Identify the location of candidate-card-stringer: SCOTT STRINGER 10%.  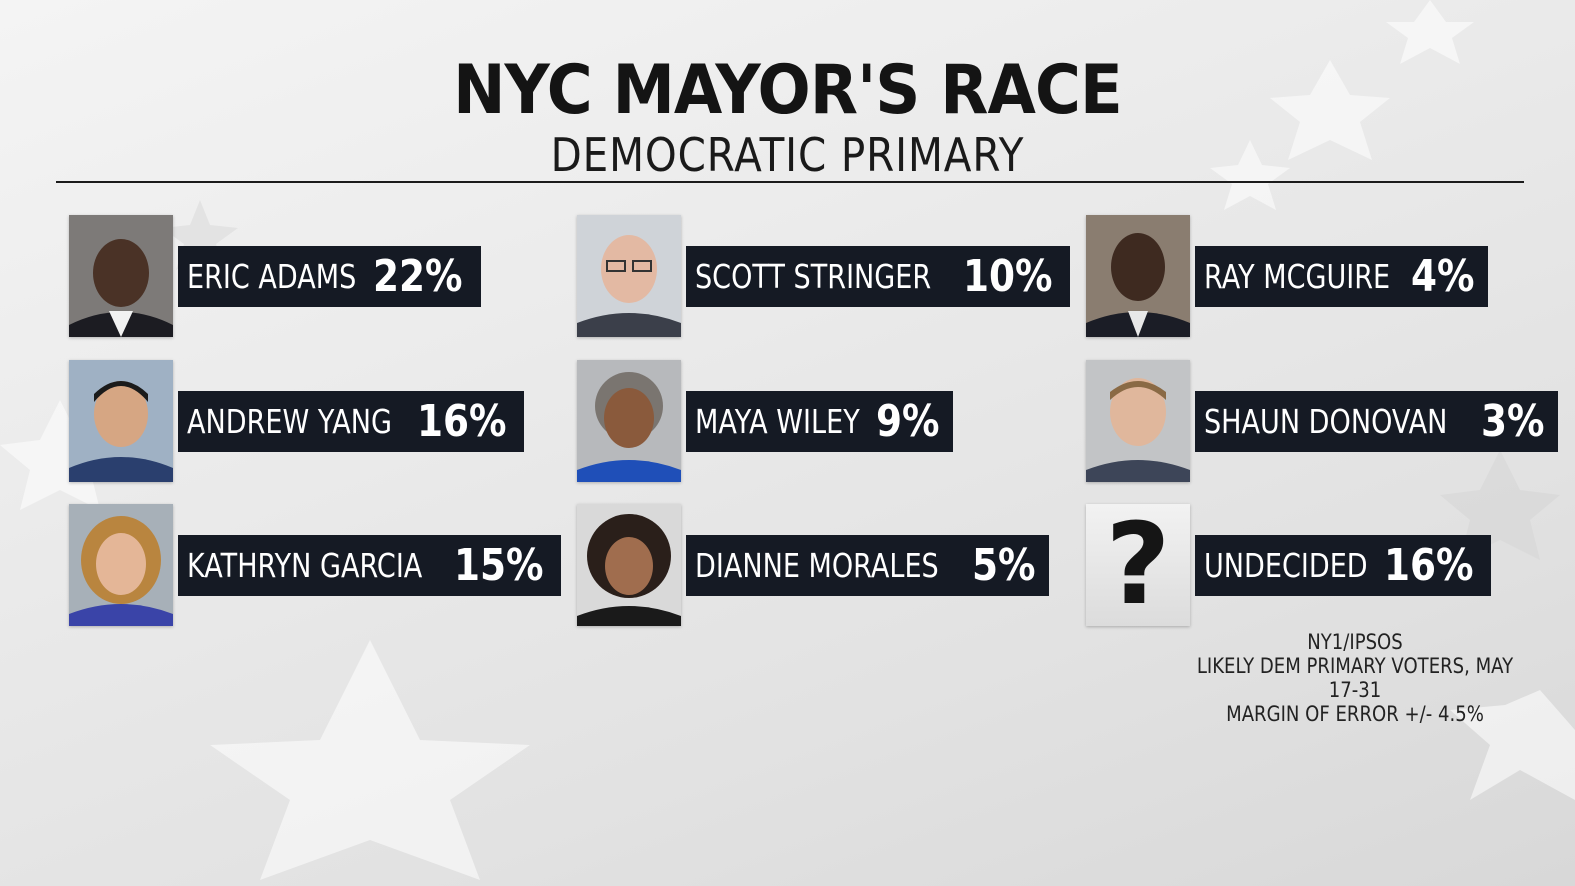
(824, 277).